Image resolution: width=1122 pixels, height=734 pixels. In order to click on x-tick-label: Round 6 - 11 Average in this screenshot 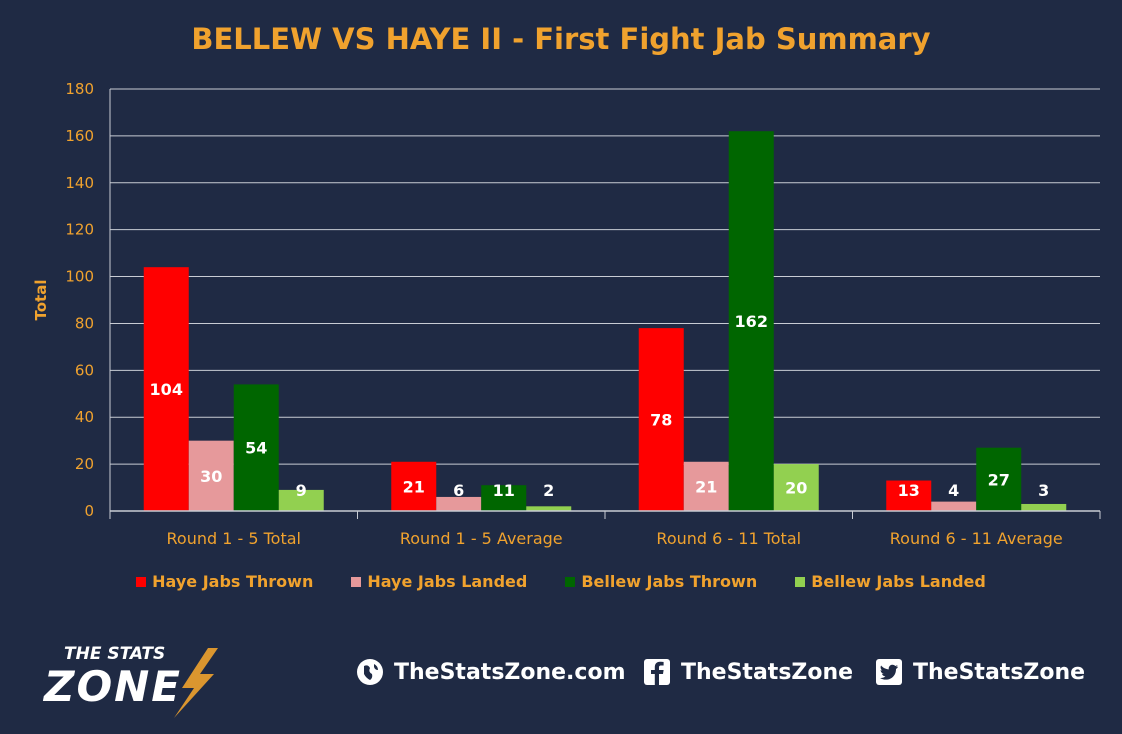, I will do `click(976, 538)`.